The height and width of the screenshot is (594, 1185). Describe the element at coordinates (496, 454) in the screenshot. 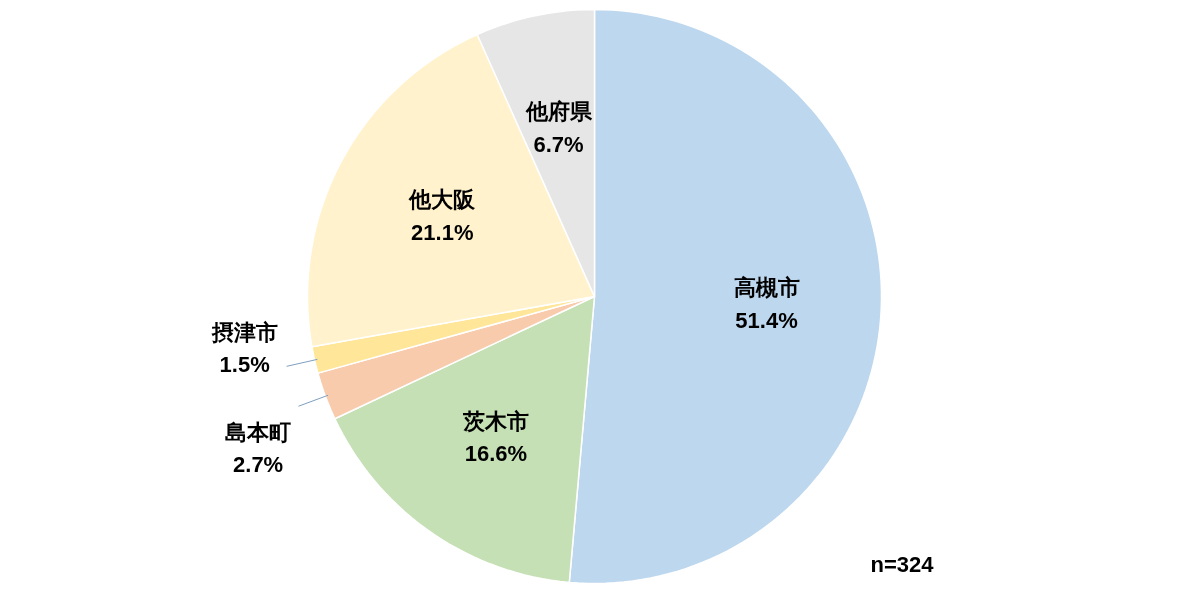

I see `data-label: 16.6%` at that location.